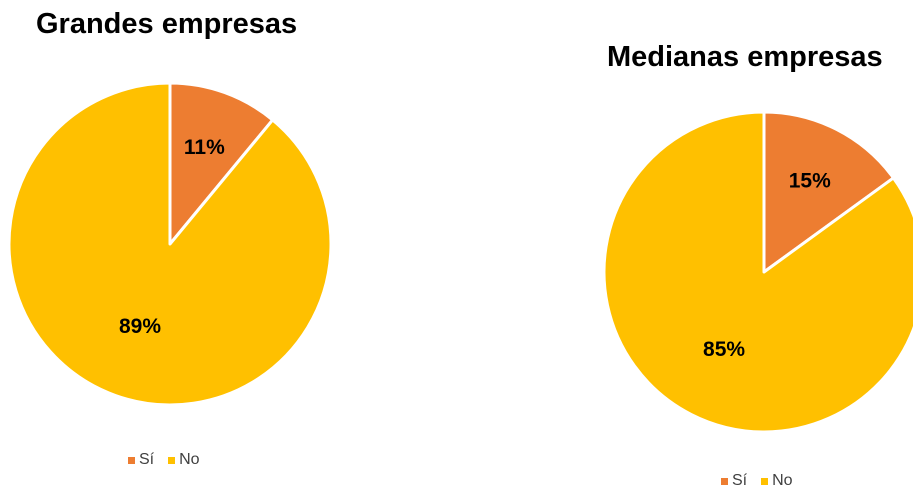 This screenshot has height=491, width=913. What do you see at coordinates (167, 24) in the screenshot?
I see `chart-title-grandes: Grandes empresas` at bounding box center [167, 24].